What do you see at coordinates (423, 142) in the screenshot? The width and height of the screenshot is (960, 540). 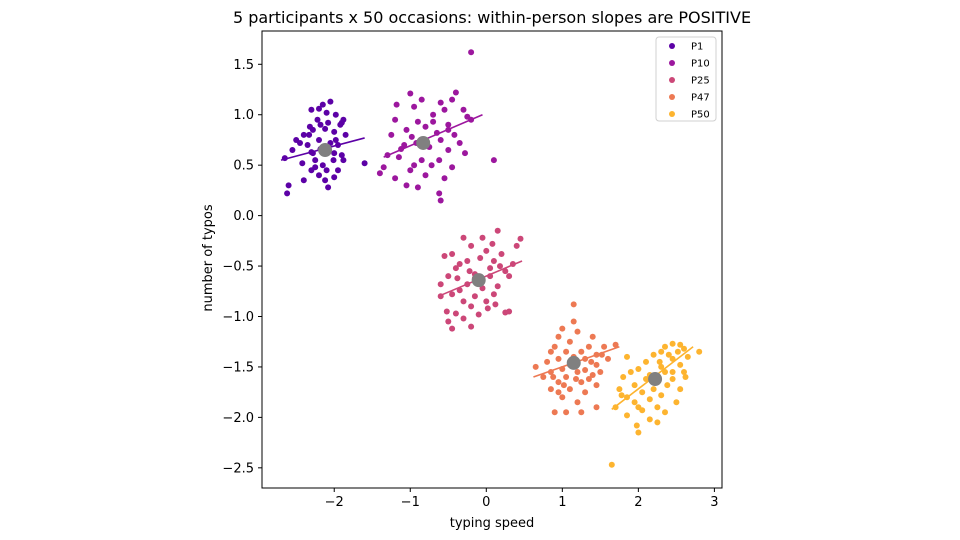 I see `mean-marker-p10` at bounding box center [423, 142].